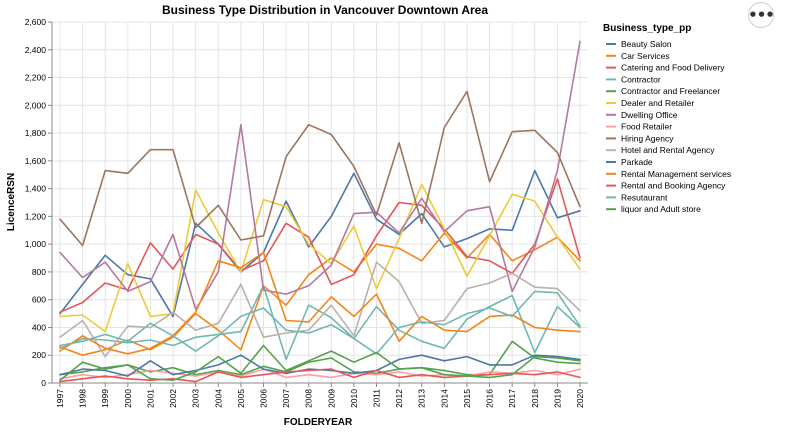  Describe the element at coordinates (512, 398) in the screenshot. I see `x-tick-label: 2017` at that location.